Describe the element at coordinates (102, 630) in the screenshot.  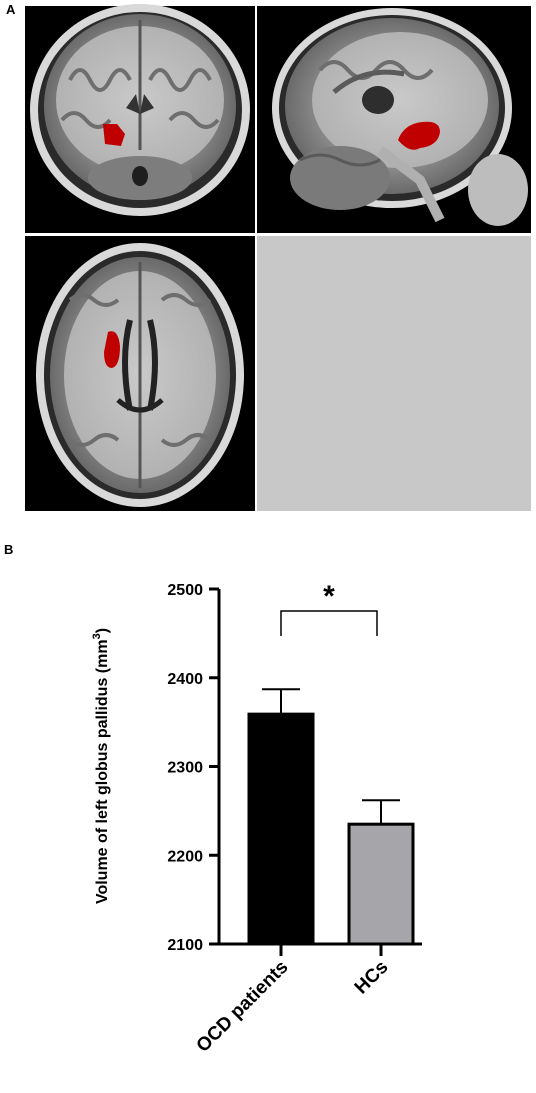
I see `y-axis-label-close: )` at that location.